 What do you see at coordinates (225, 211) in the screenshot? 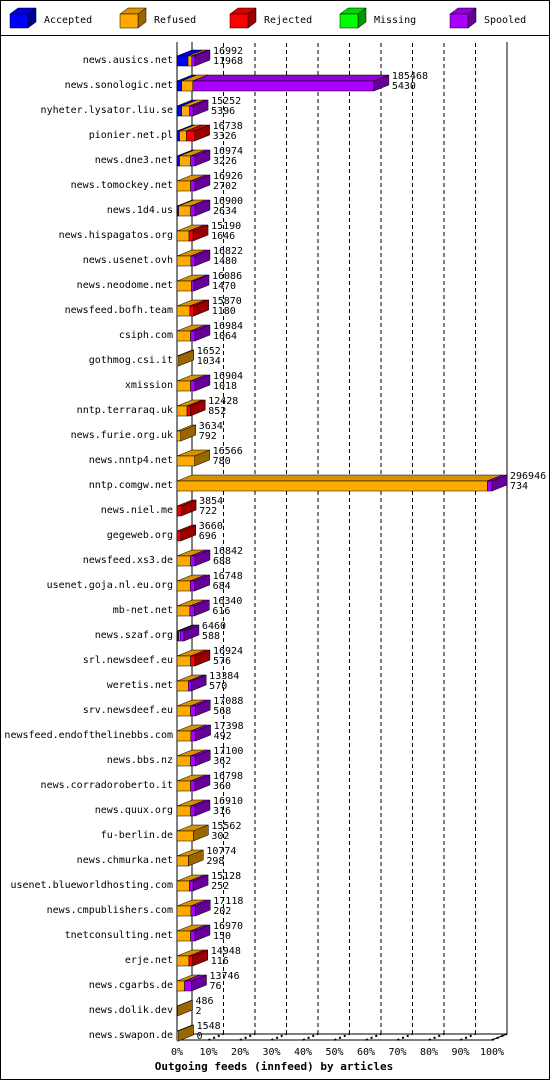
I see `data-label: 2634` at bounding box center [225, 211].